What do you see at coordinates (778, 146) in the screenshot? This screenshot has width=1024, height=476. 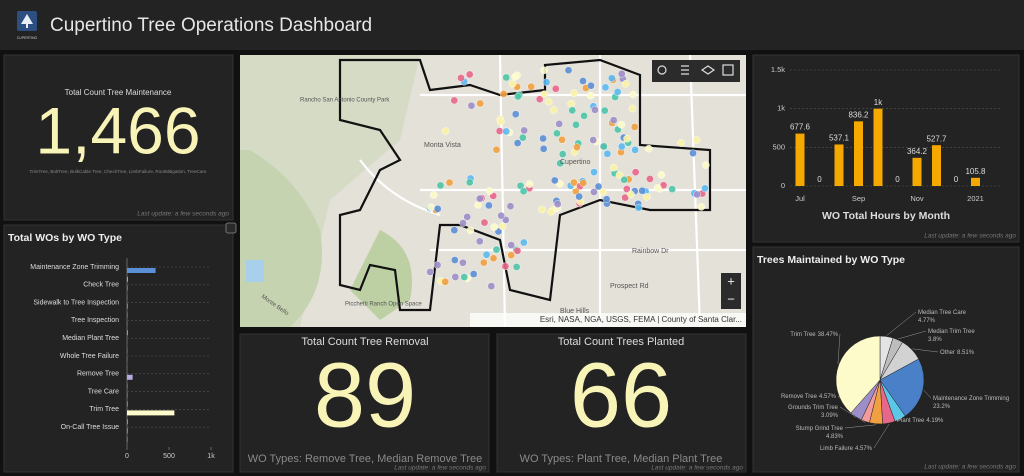 I see `y-tick-label: 500` at bounding box center [778, 146].